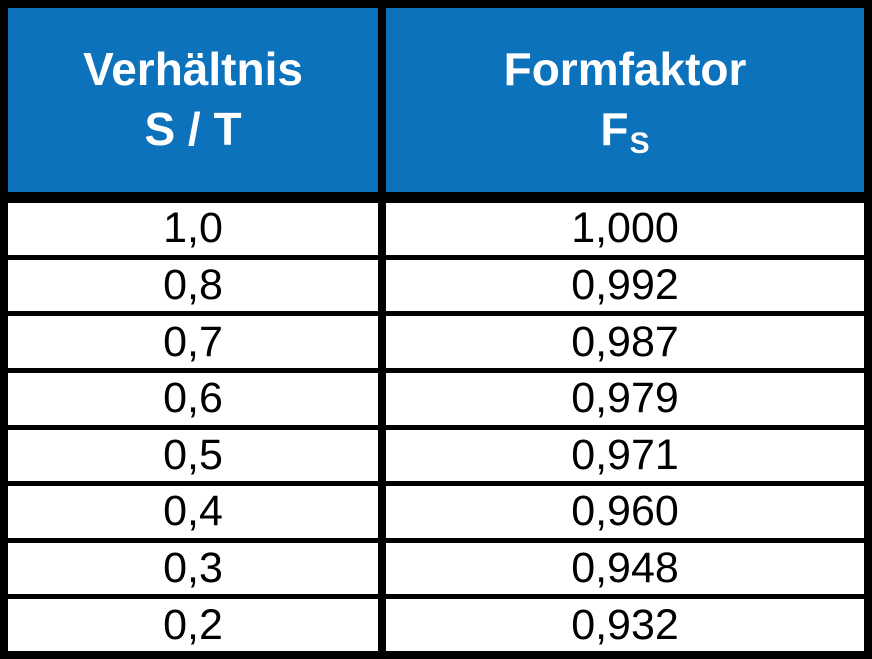 The image size is (872, 659). Describe the element at coordinates (625, 512) in the screenshot. I see `formfactor-cell: 0,960` at that location.